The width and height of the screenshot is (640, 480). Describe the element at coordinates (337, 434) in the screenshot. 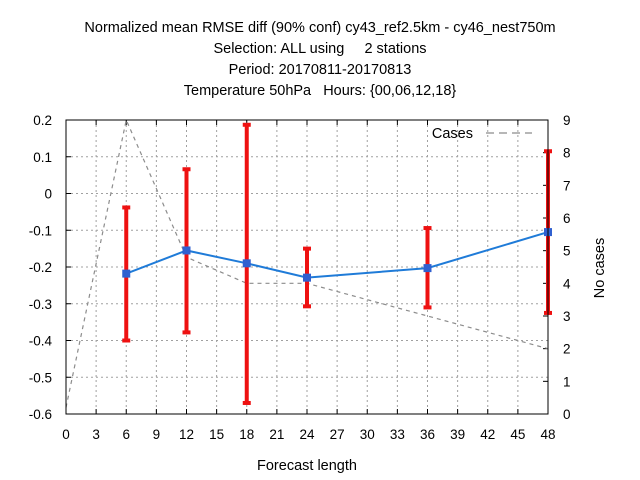

I see `x-tick-label: 27` at that location.